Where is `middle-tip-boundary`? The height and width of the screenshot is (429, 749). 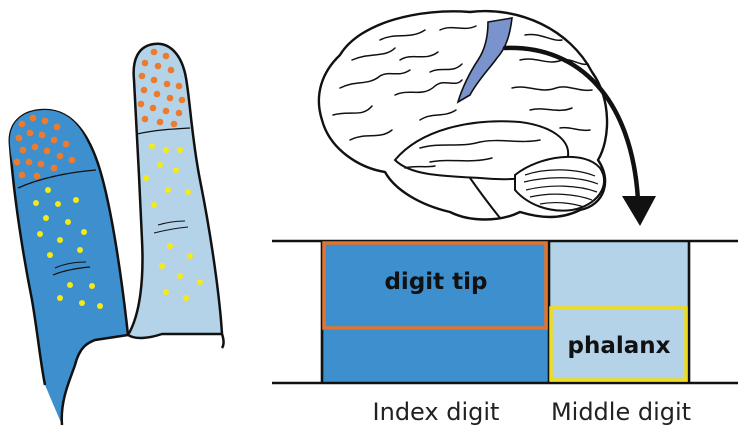 middle-tip-boundary is located at coordinates (163, 131).